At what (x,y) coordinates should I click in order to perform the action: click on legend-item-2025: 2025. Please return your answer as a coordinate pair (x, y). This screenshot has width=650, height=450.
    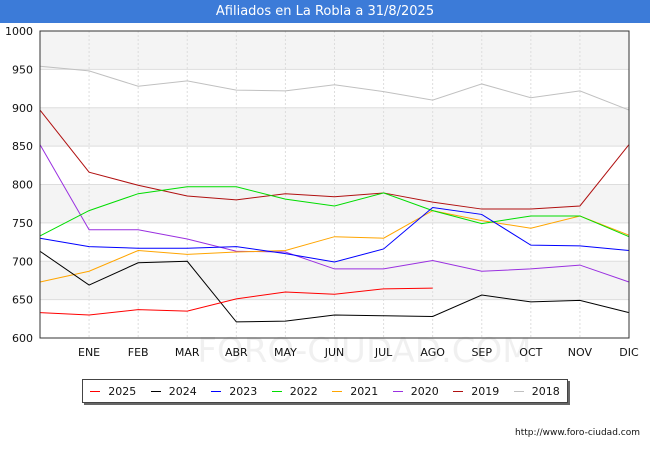
    Looking at the image, I should click on (113, 391).